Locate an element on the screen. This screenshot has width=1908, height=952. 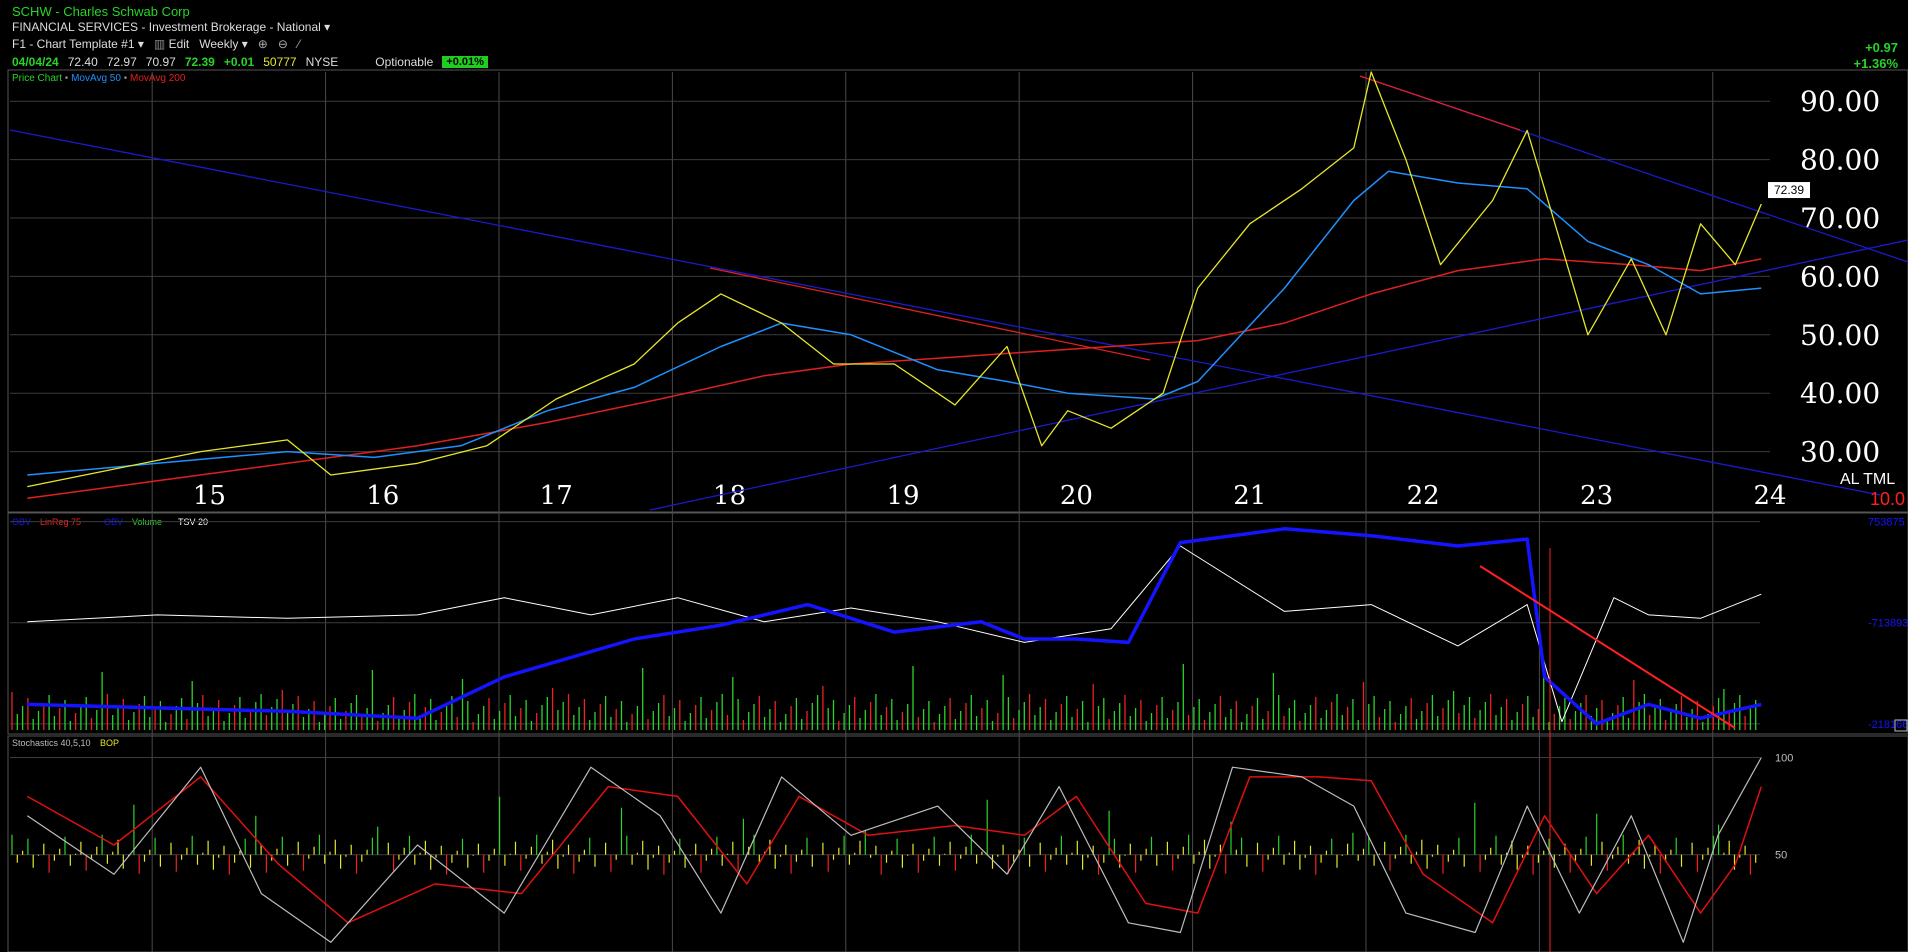
company-name: Charles Schwab Corp is located at coordinates (126, 11).